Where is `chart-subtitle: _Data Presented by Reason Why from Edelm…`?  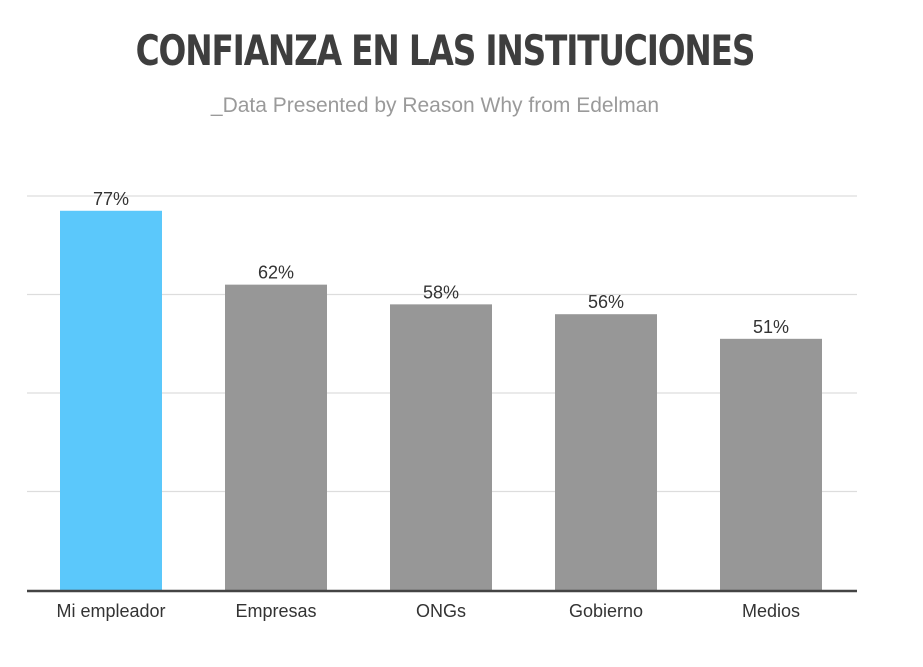
chart-subtitle: _Data Presented by Reason Why from Edelm… is located at coordinates (435, 105).